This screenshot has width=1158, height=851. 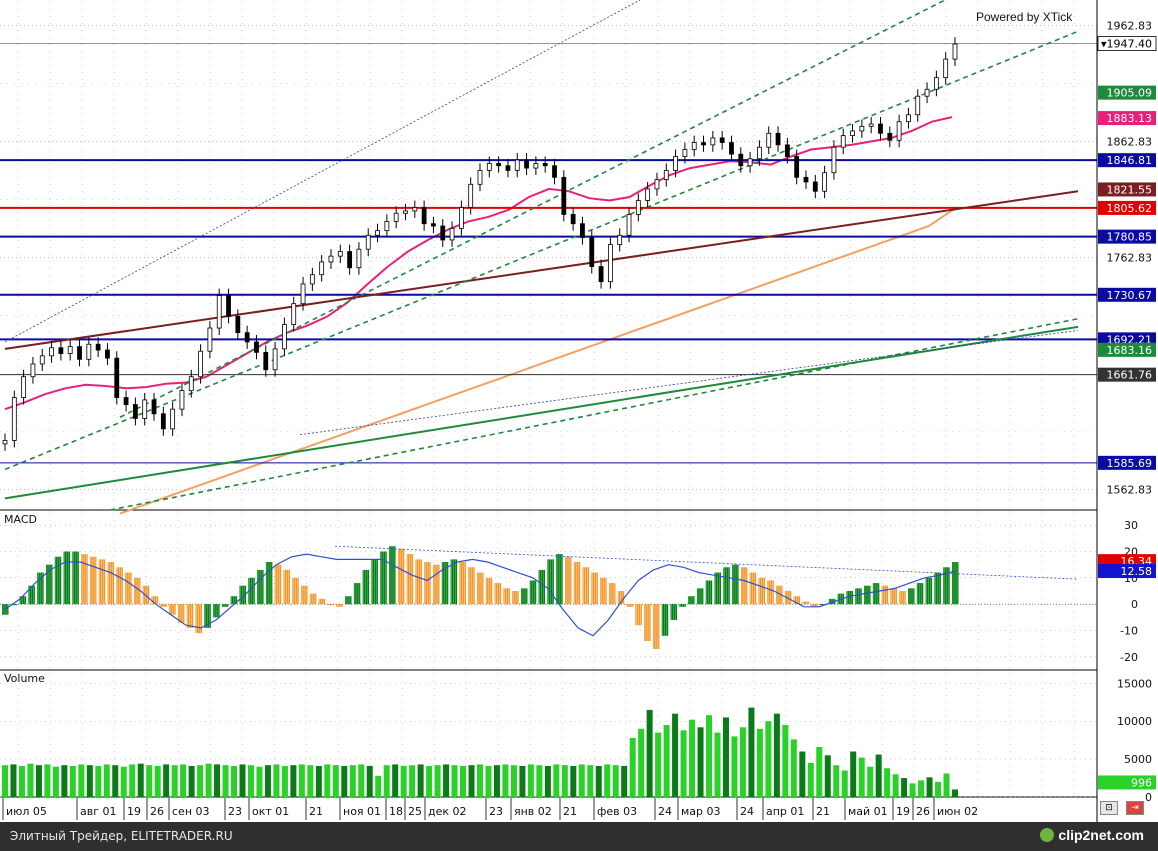 What do you see at coordinates (1141, 782) in the screenshot?
I see `volume-value-label: 996` at bounding box center [1141, 782].